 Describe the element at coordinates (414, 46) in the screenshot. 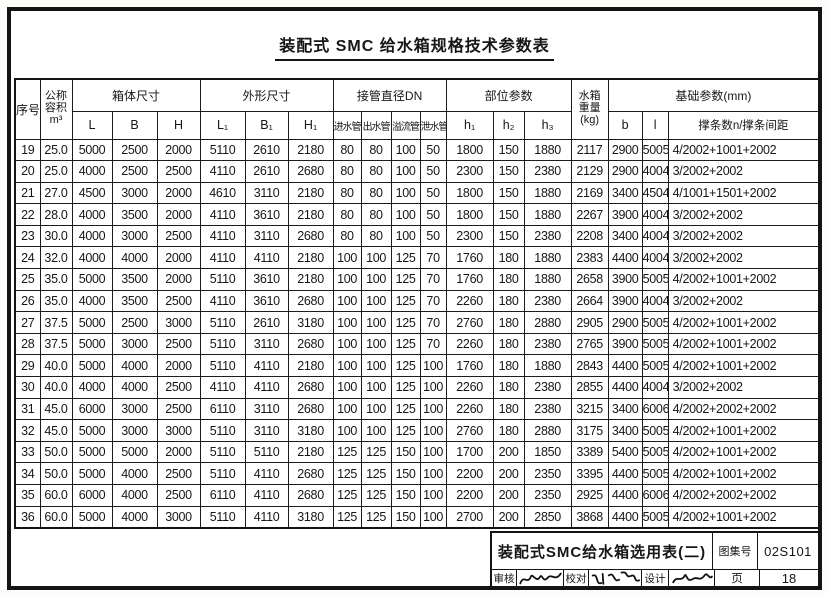

I see `page-title-text: 装配式 SMC 给水箱规格技术参数表` at that location.